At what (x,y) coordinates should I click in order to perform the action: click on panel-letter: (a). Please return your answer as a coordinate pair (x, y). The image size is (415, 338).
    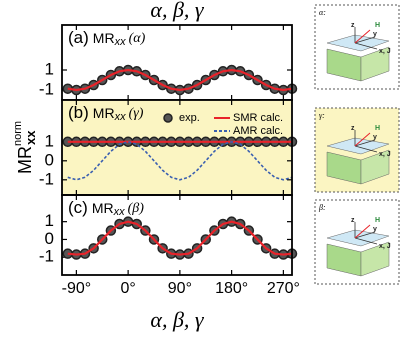
    Looking at the image, I should click on (78, 37).